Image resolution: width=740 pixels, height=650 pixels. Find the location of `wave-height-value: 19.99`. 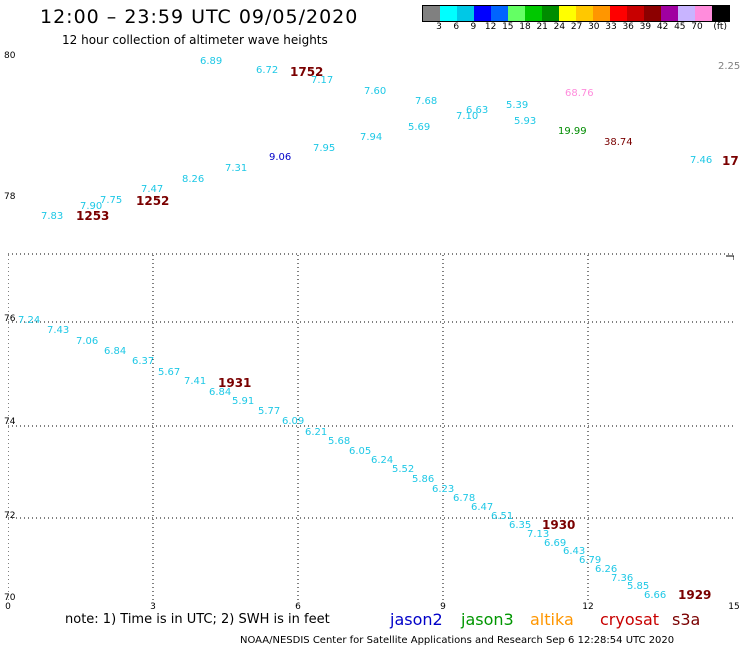

wave-height-value: 19.99 is located at coordinates (572, 131).